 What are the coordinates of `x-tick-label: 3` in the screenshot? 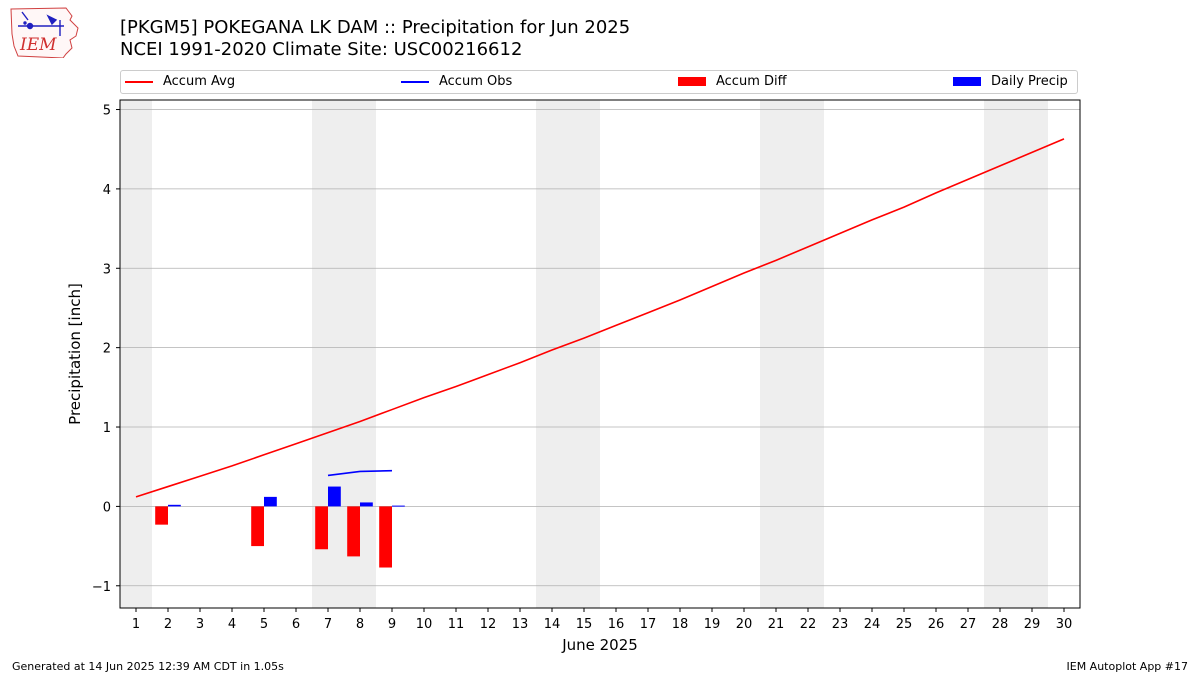 It's located at (200, 624).